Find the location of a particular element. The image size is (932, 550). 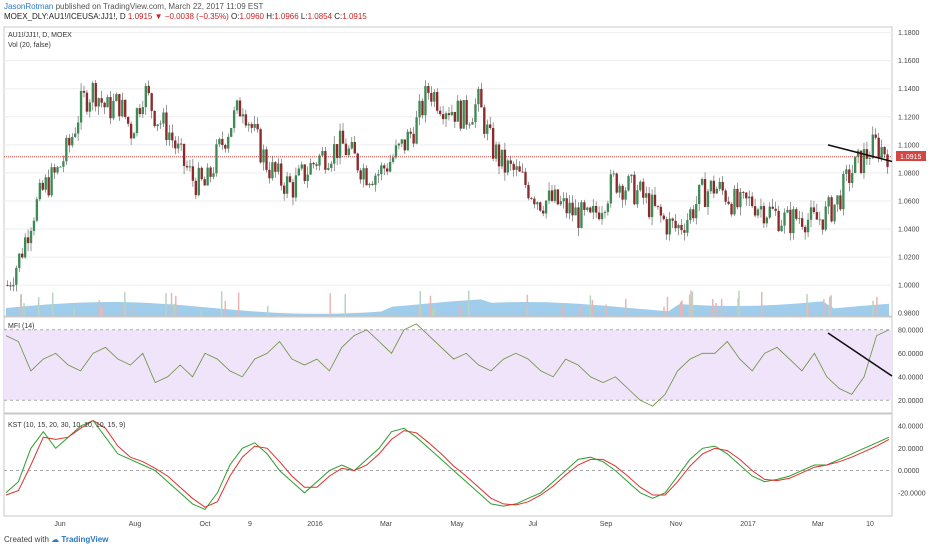

down-arrow-icon: ▼ is located at coordinates (158, 16).